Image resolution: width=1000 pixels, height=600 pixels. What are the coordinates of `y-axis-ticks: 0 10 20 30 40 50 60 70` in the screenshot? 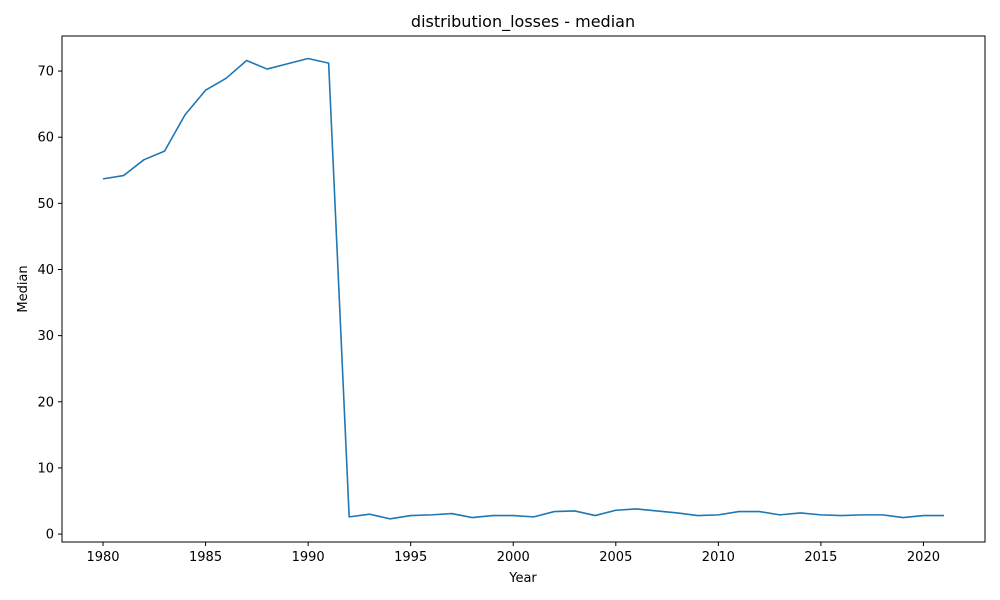 It's located at (49, 304).